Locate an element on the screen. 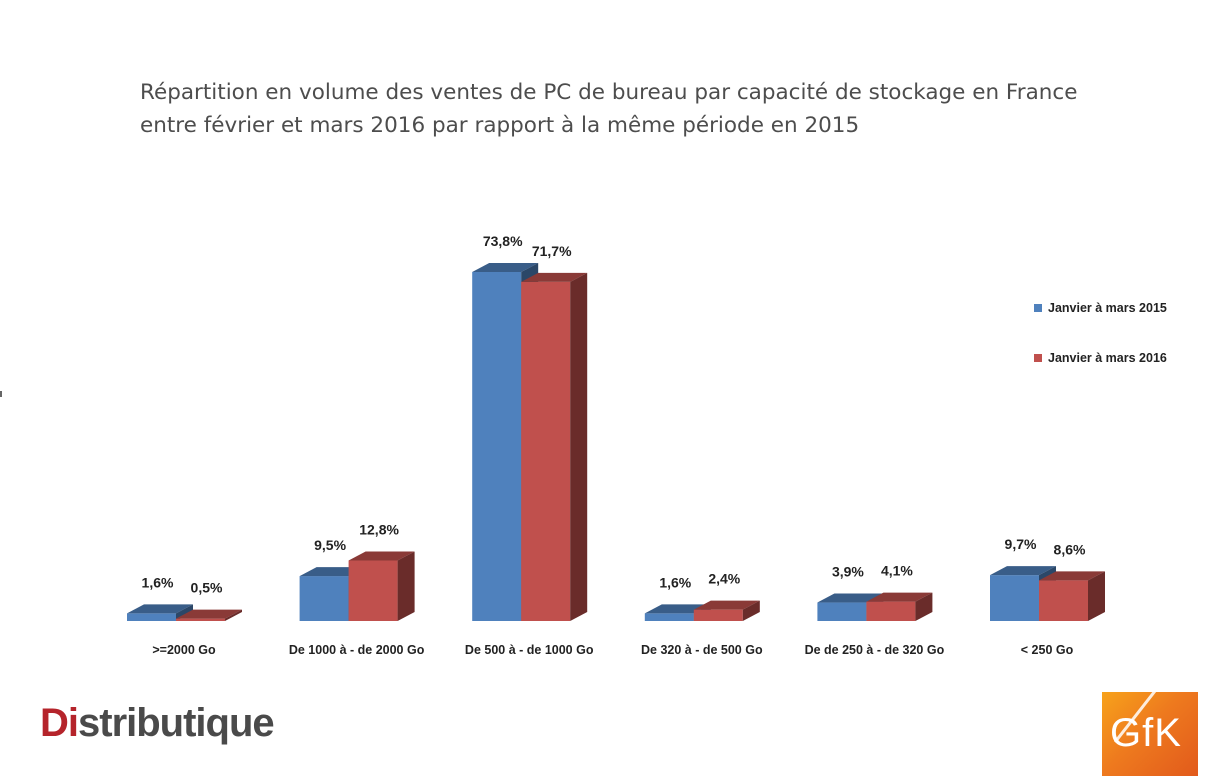 The width and height of the screenshot is (1212, 784). value-label-2016-3: 2,4% is located at coordinates (724, 579).